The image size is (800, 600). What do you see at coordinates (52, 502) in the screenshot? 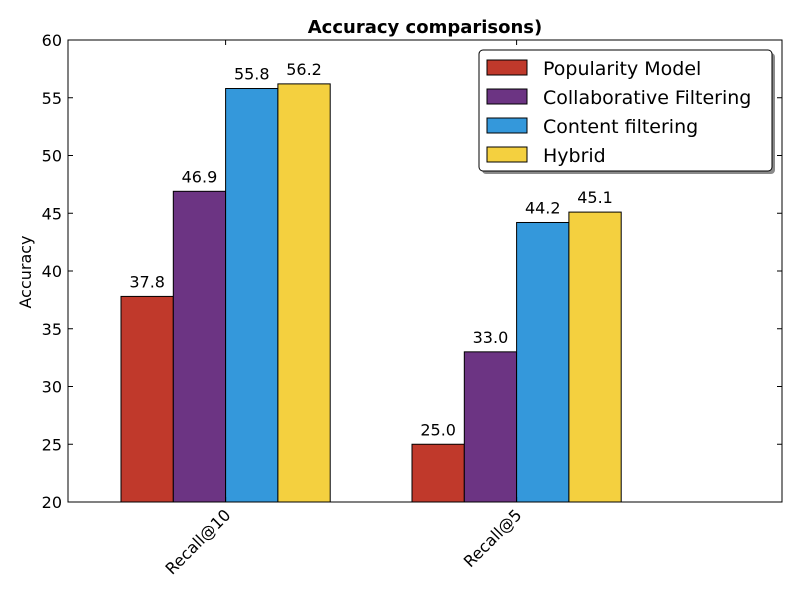
I see `y-tick-label: 20` at bounding box center [52, 502].